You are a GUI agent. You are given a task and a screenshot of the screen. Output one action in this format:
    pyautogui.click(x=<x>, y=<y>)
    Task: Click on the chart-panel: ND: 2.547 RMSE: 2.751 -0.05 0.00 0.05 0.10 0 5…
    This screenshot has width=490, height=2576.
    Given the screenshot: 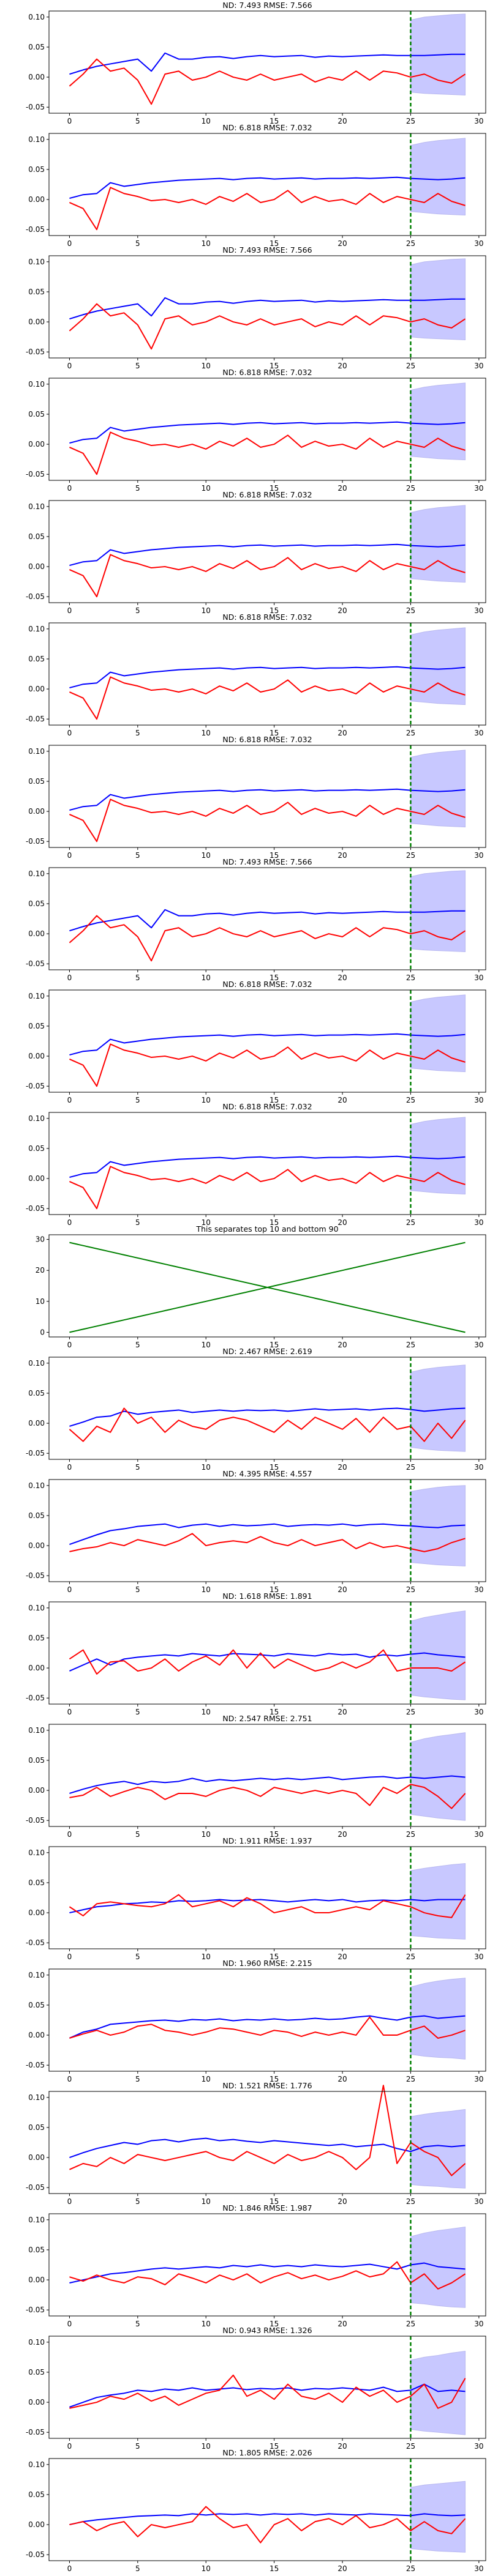 What is the action you would take?
    pyautogui.click(x=256, y=1776)
    